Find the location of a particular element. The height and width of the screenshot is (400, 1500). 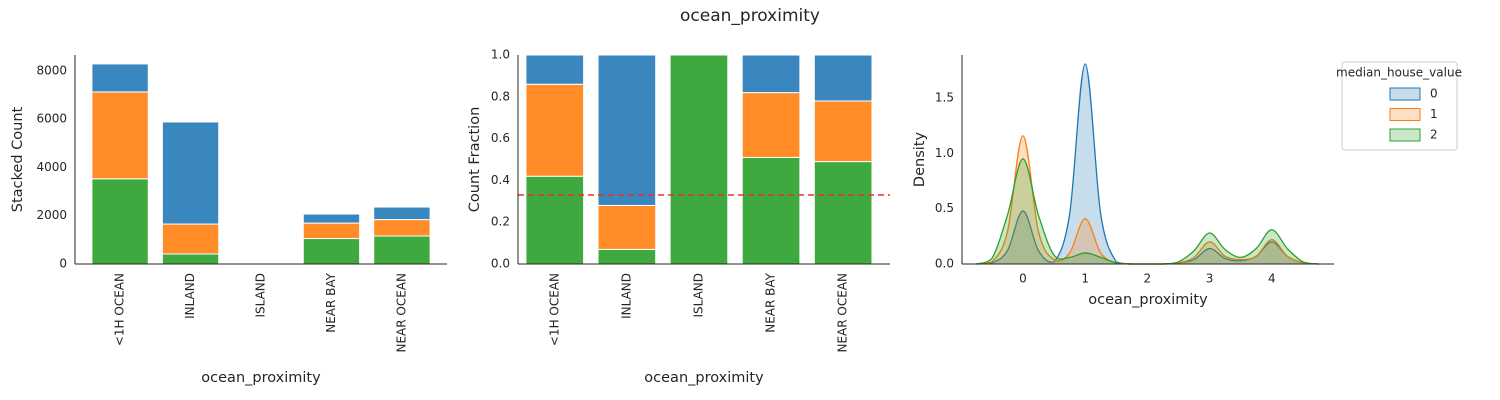

x-tick-label: 1 is located at coordinates (1085, 279).